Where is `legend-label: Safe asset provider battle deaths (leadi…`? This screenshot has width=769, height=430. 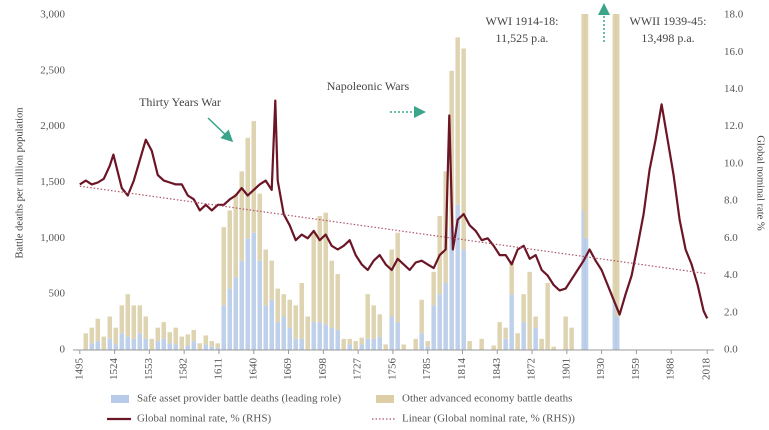 legend-label: Safe asset provider battle deaths (leadi… is located at coordinates (239, 399).